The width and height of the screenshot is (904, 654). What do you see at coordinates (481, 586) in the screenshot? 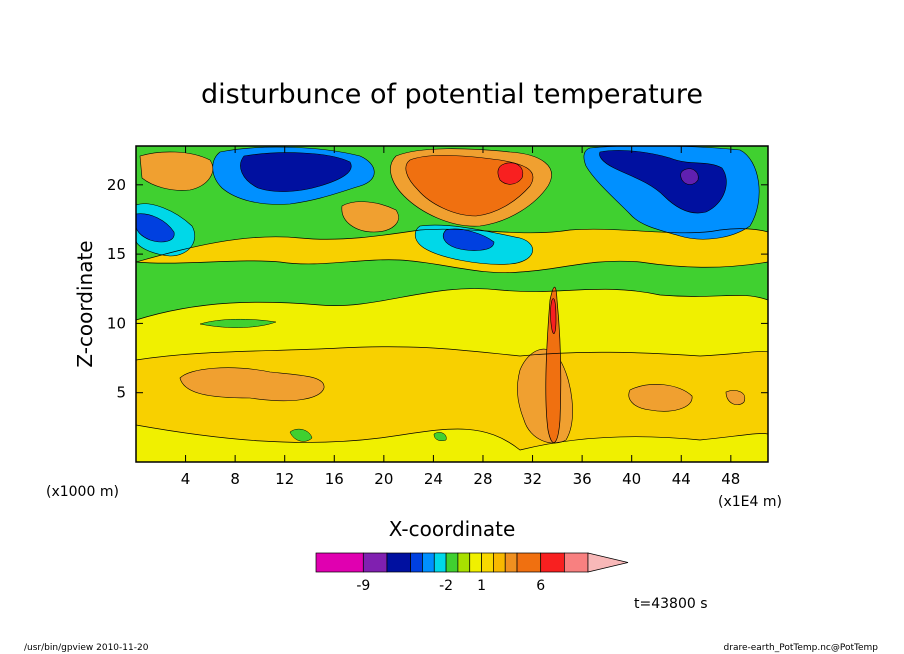
I see `colorbar-tick-label: 1` at bounding box center [481, 586].